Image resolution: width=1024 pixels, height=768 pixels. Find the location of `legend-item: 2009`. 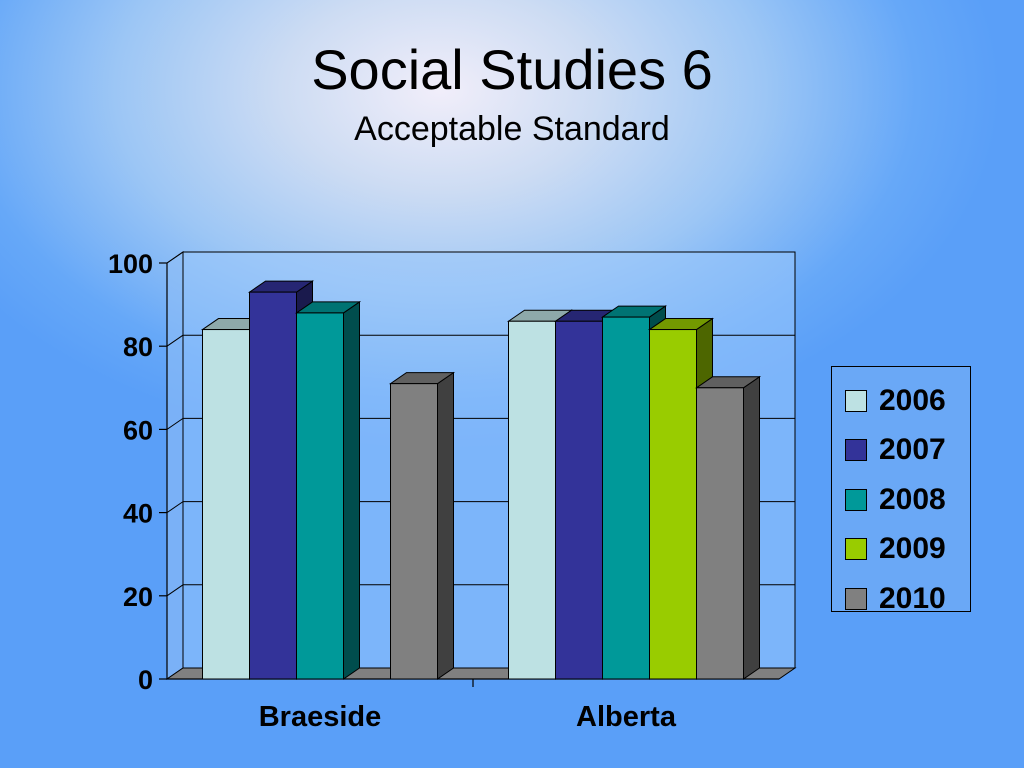

legend-item: 2009 is located at coordinates (901, 550).